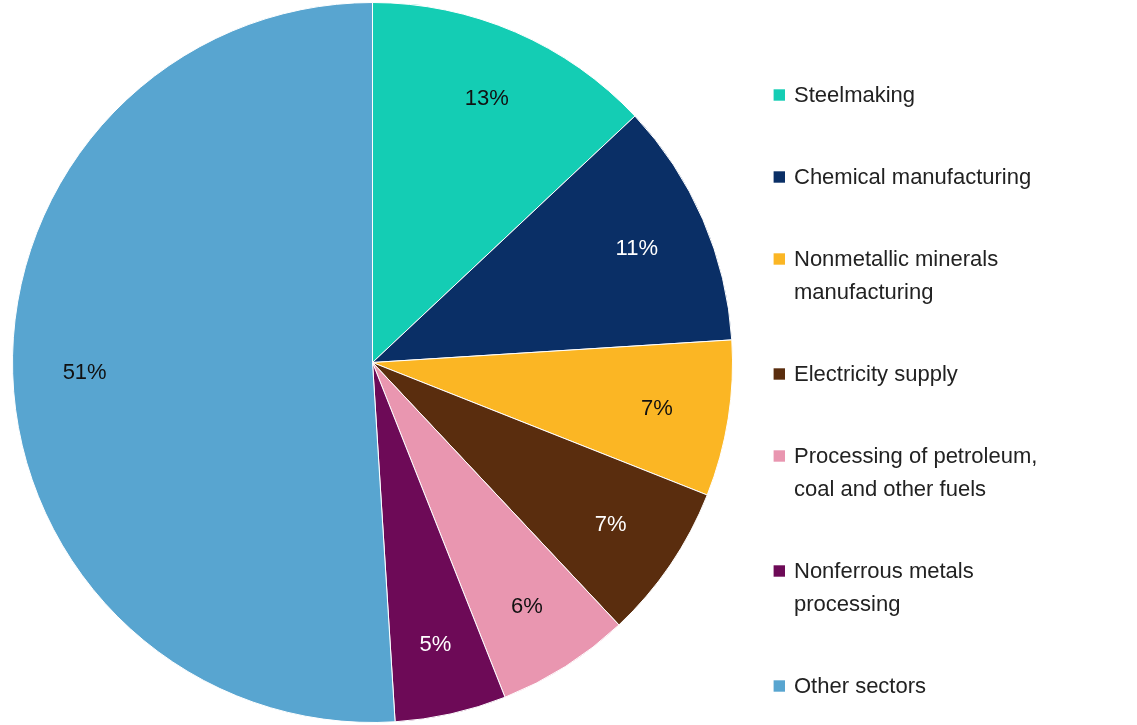  What do you see at coordinates (876, 373) in the screenshot?
I see `legend-label: Electricity supply` at bounding box center [876, 373].